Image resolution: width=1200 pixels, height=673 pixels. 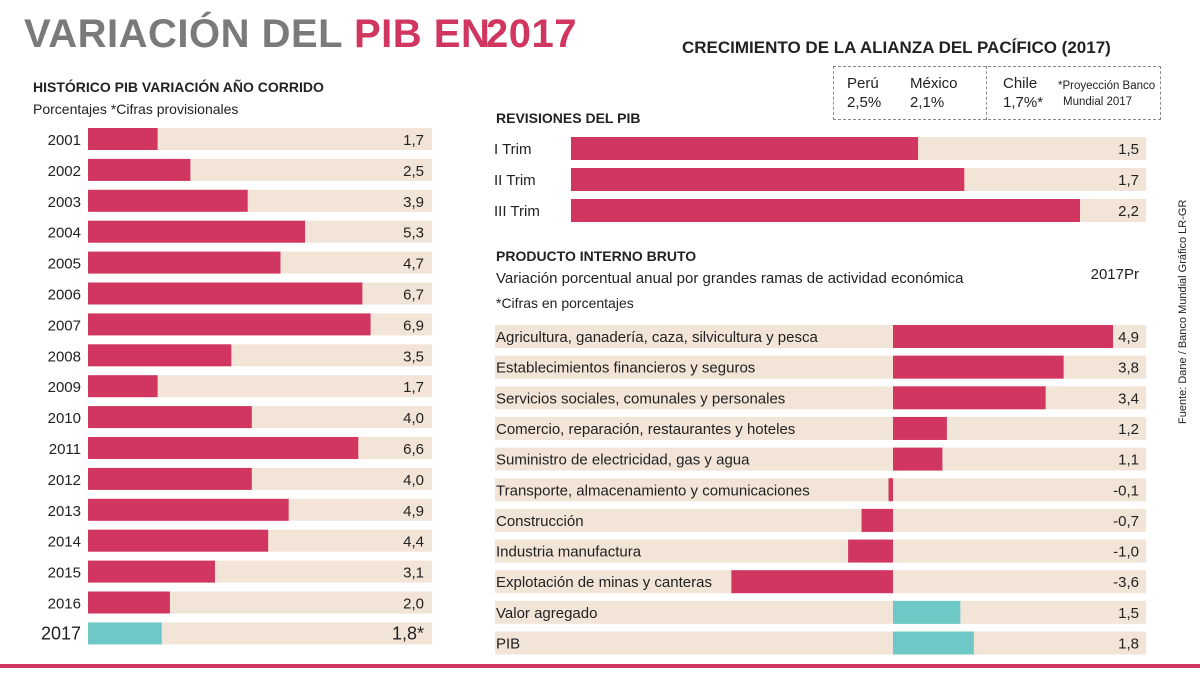 I want to click on bottom-rule, so click(x=600, y=666).